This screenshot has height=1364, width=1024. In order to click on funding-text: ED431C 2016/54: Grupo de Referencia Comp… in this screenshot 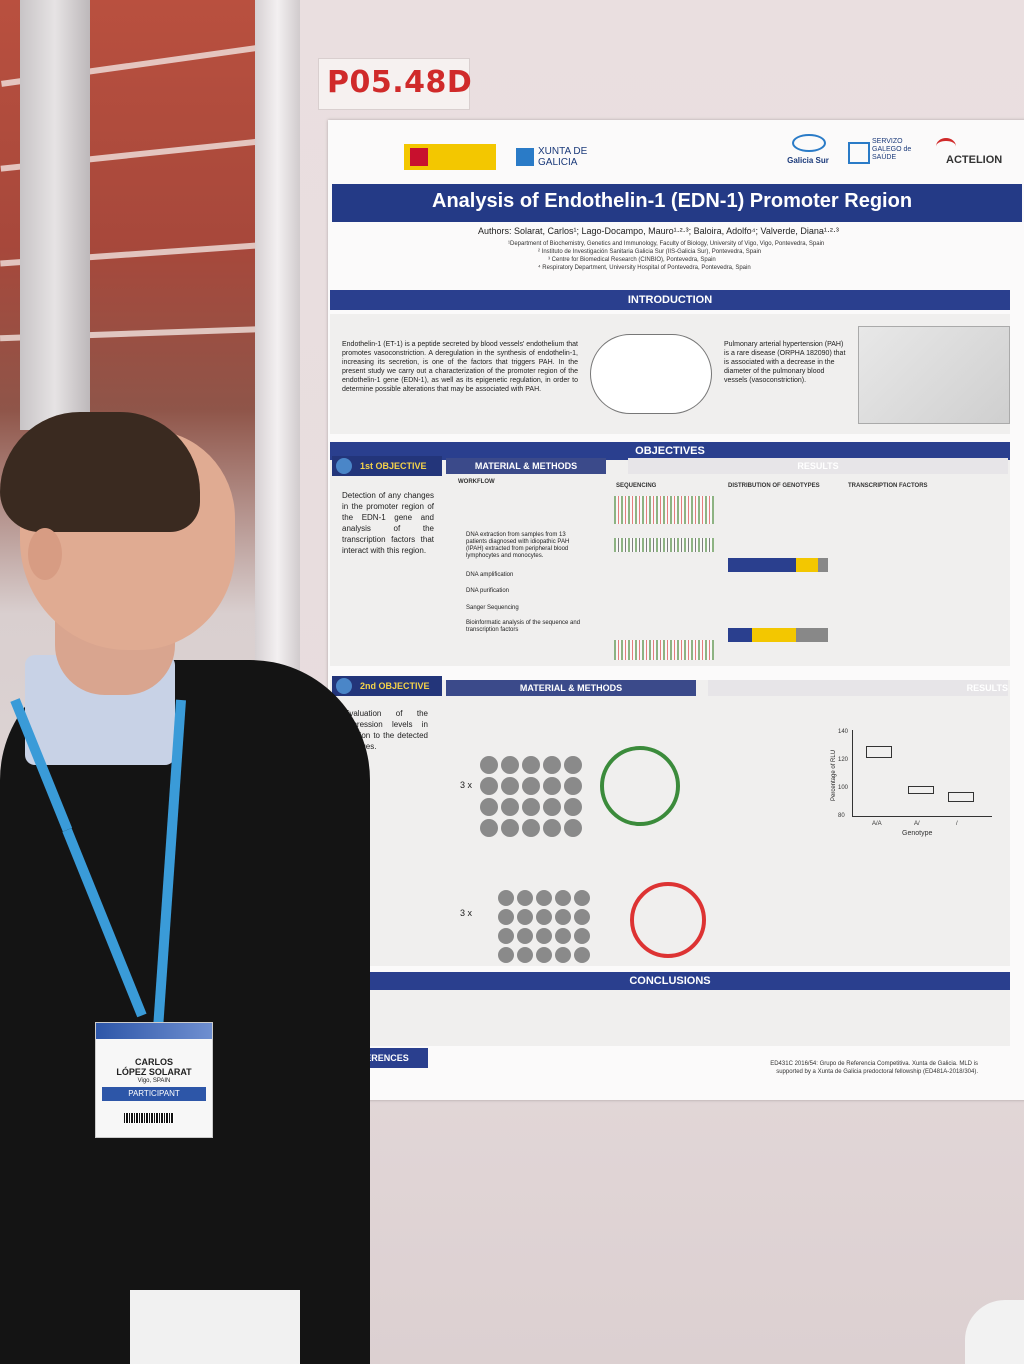, I will do `click(874, 1068)`.